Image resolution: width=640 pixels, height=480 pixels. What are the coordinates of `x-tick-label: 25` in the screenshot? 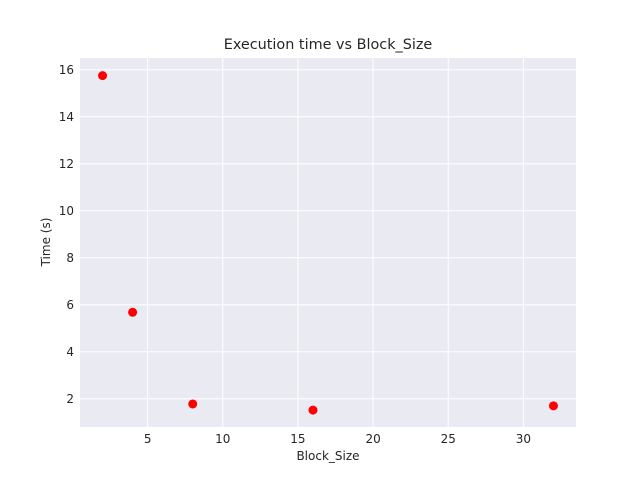 It's located at (448, 439).